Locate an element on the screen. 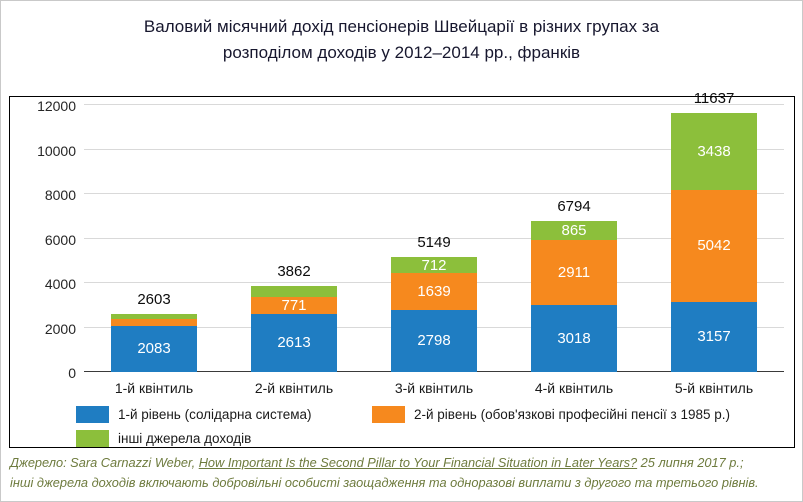  segment-value-label: 2798 is located at coordinates (434, 341).